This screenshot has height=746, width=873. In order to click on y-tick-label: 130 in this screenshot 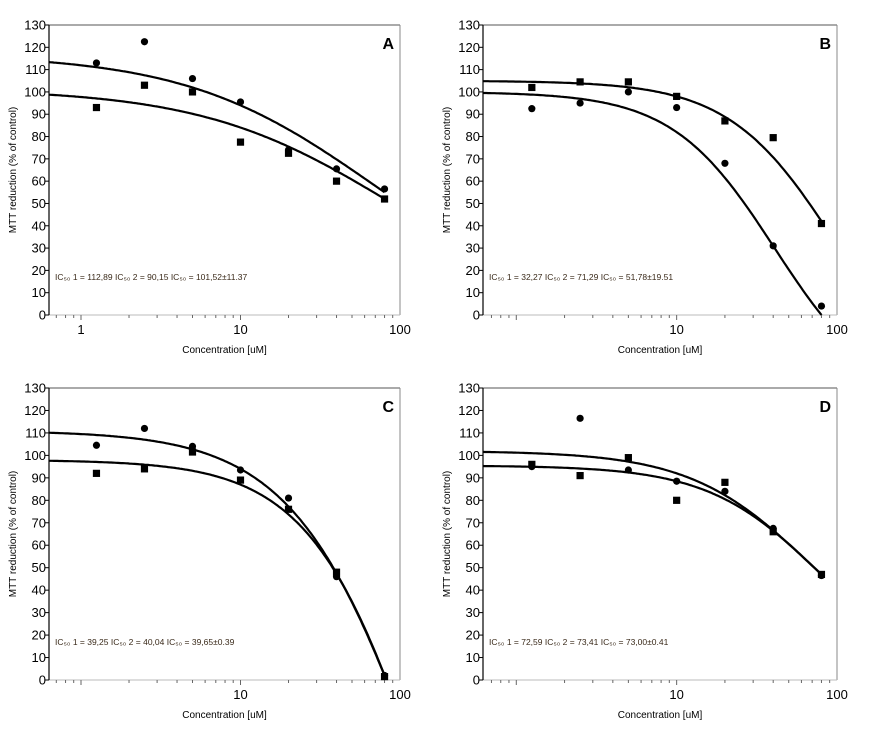, I will do `click(35, 25)`.